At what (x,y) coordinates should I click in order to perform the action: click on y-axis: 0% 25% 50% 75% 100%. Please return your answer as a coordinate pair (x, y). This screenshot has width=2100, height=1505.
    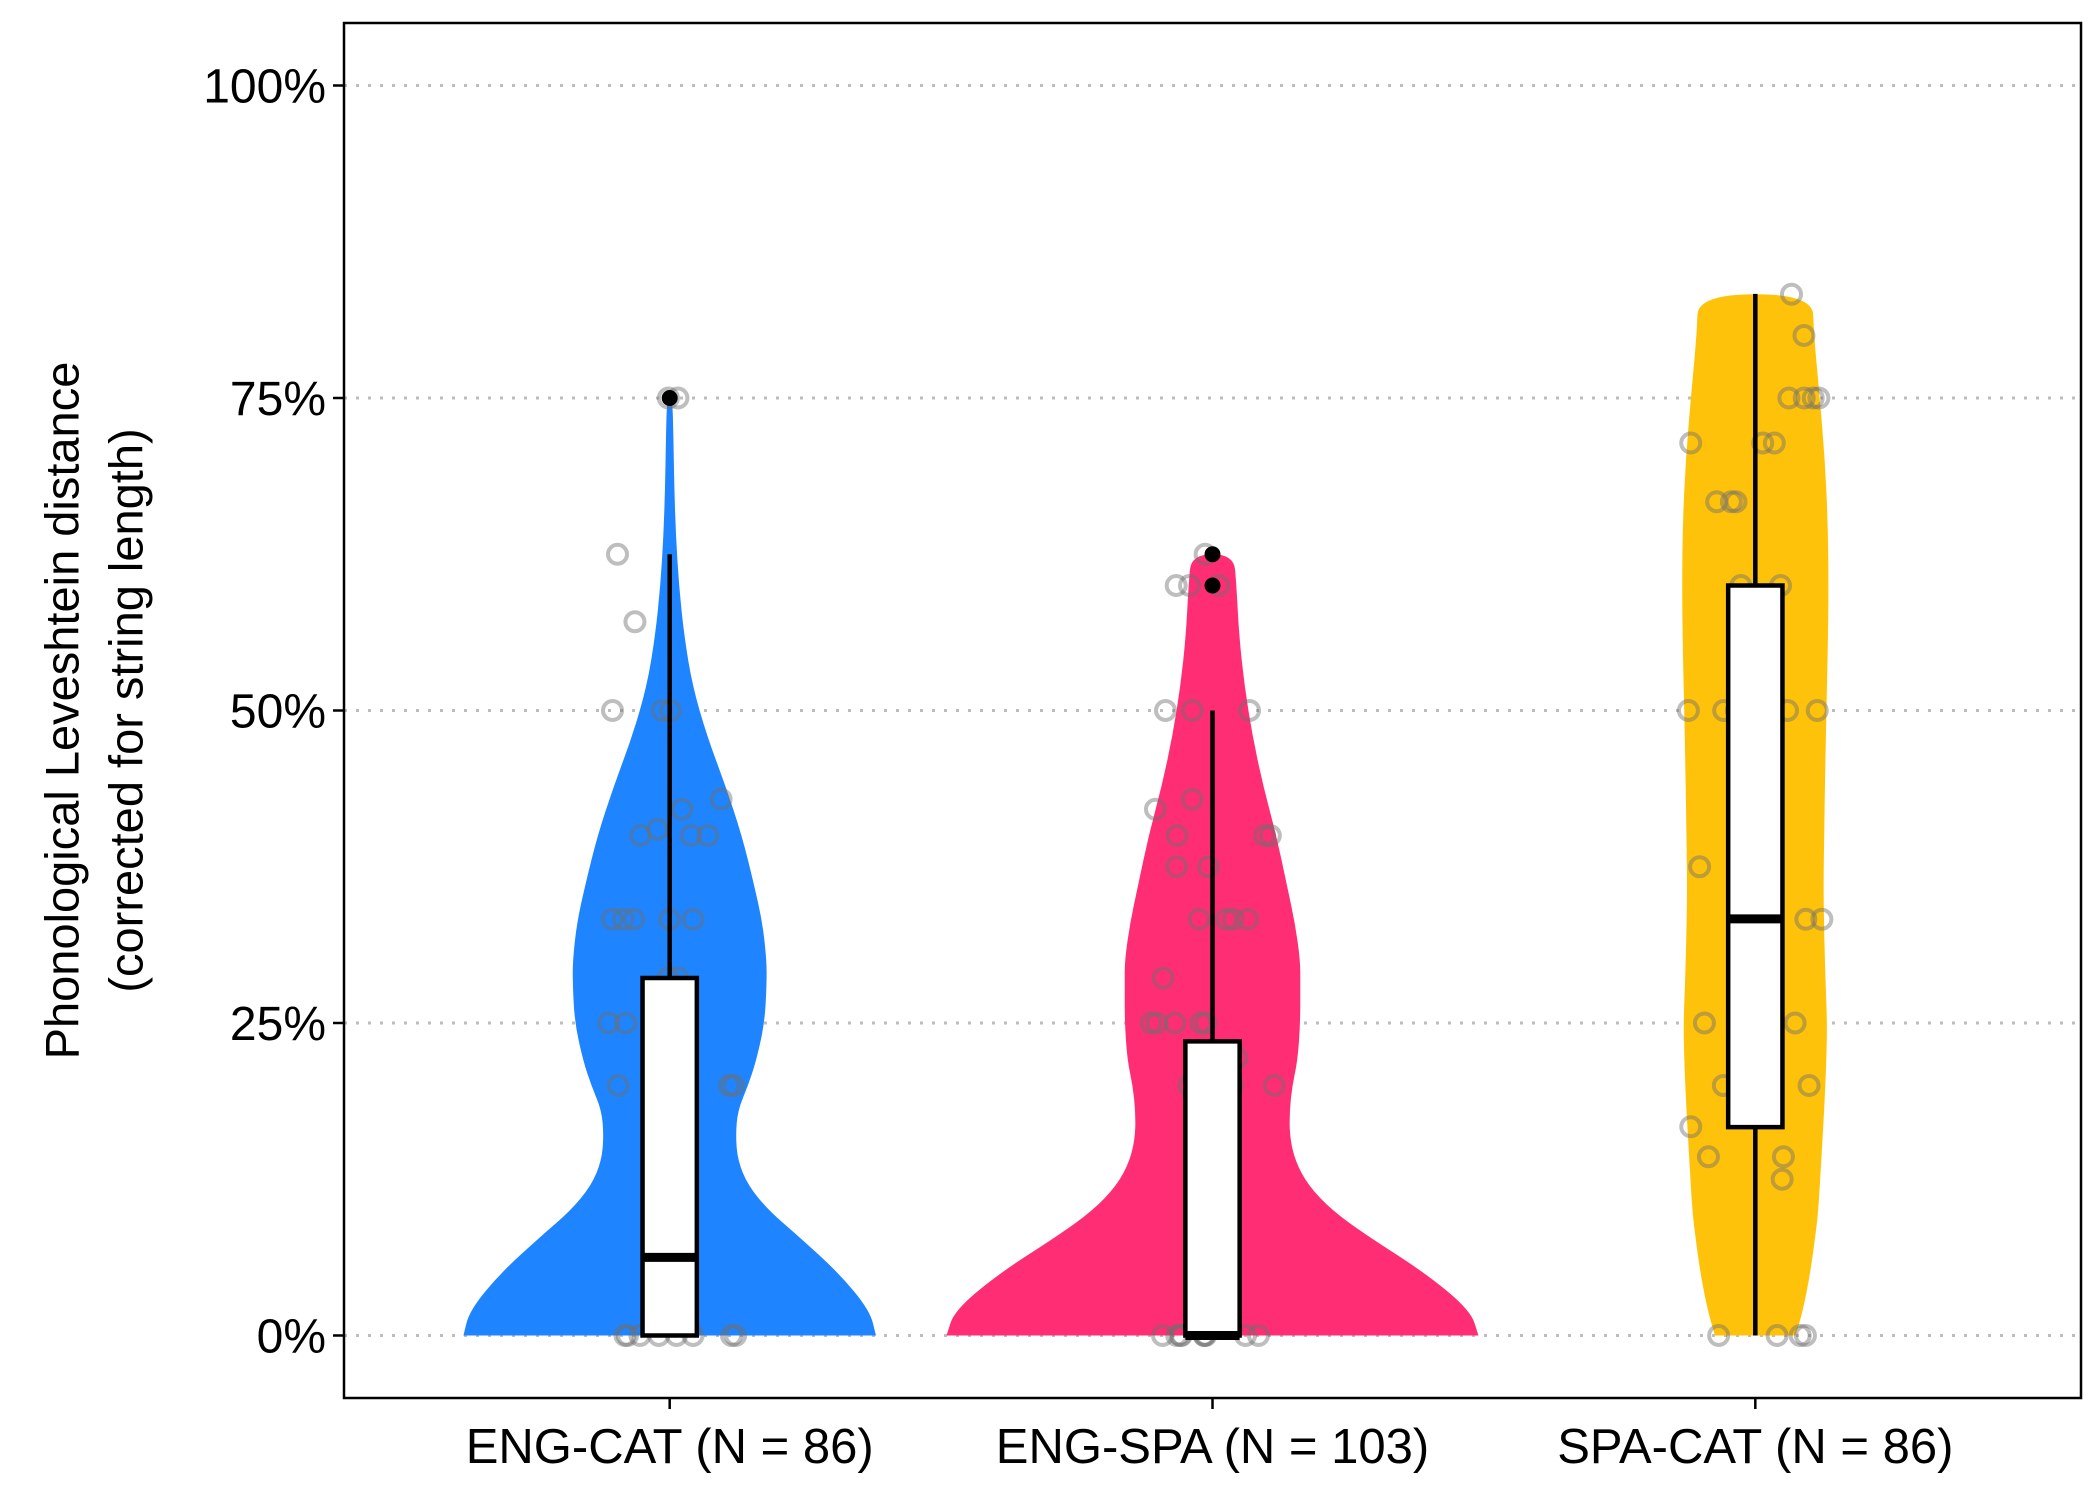
    Looking at the image, I should click on (273, 712).